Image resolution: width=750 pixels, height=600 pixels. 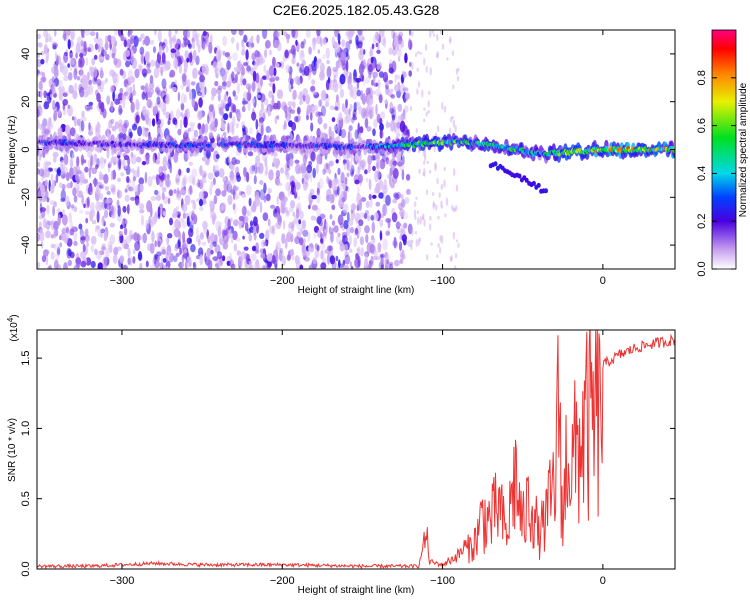 I want to click on colorbar-tick-label: 0.6, so click(x=702, y=125).